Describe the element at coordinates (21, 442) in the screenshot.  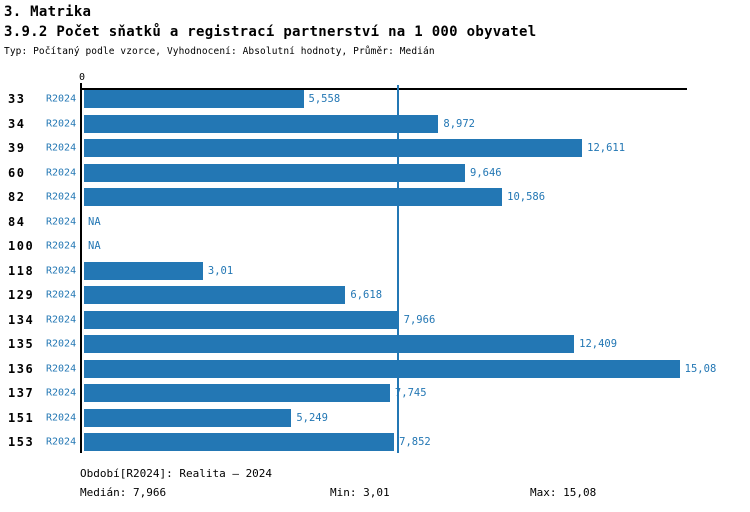
I see `row-category-label: 153` at that location.